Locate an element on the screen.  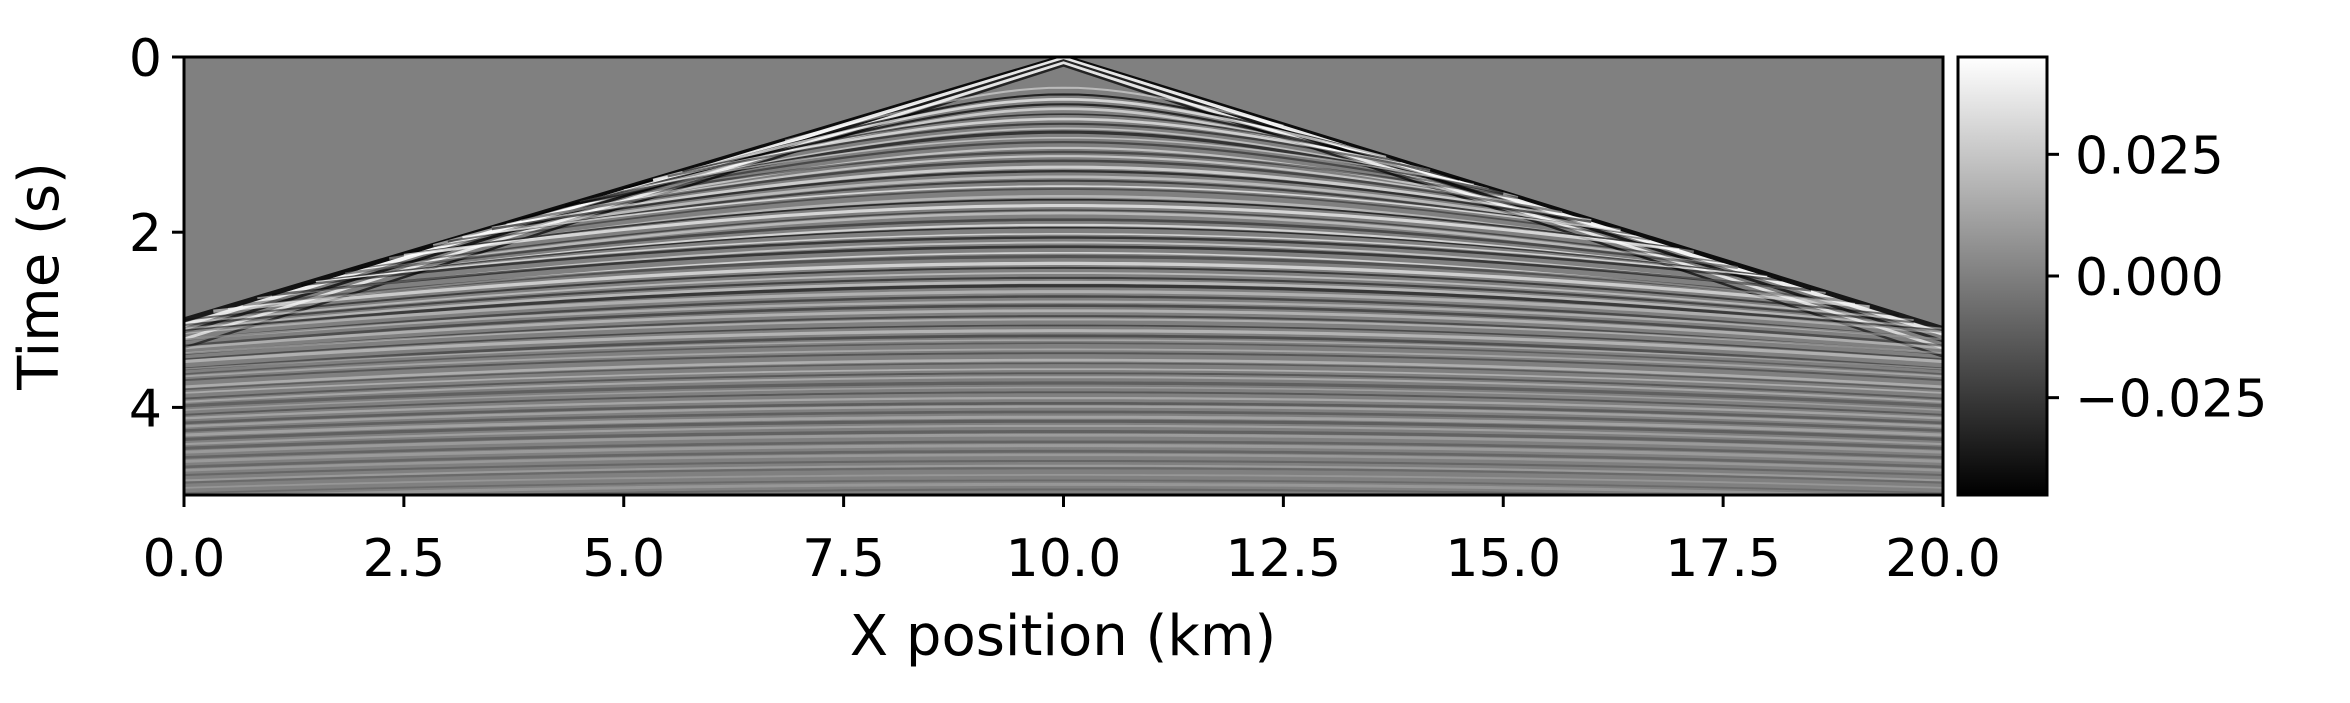
x-tick-label: 15.0 is located at coordinates (1503, 559).